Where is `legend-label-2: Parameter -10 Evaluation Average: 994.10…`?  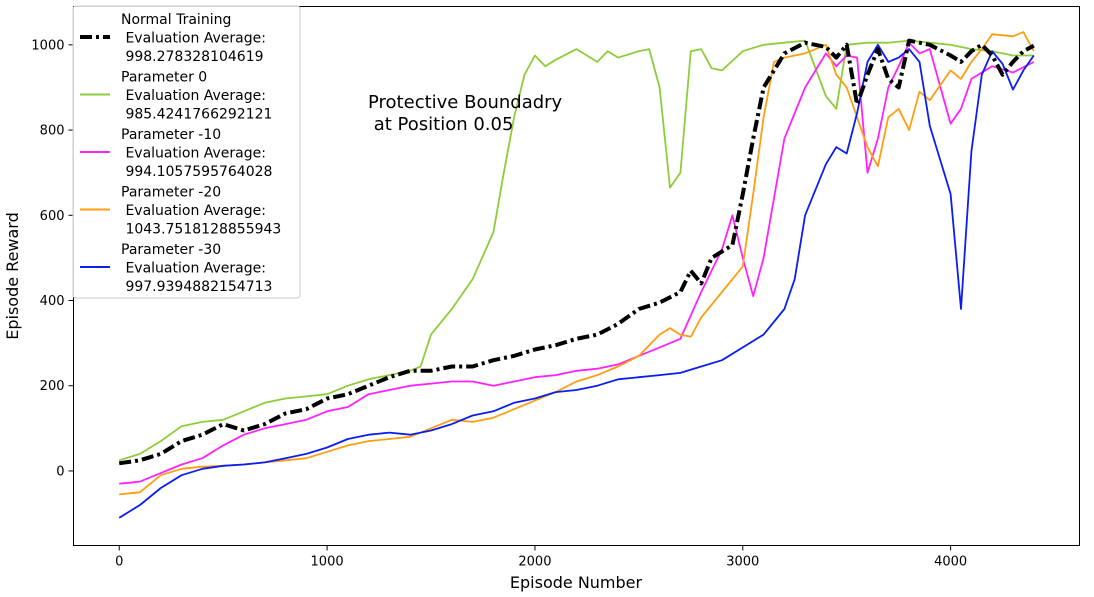
legend-label-2: Parameter -10 Evaluation Average: 994.10… is located at coordinates (196, 153).